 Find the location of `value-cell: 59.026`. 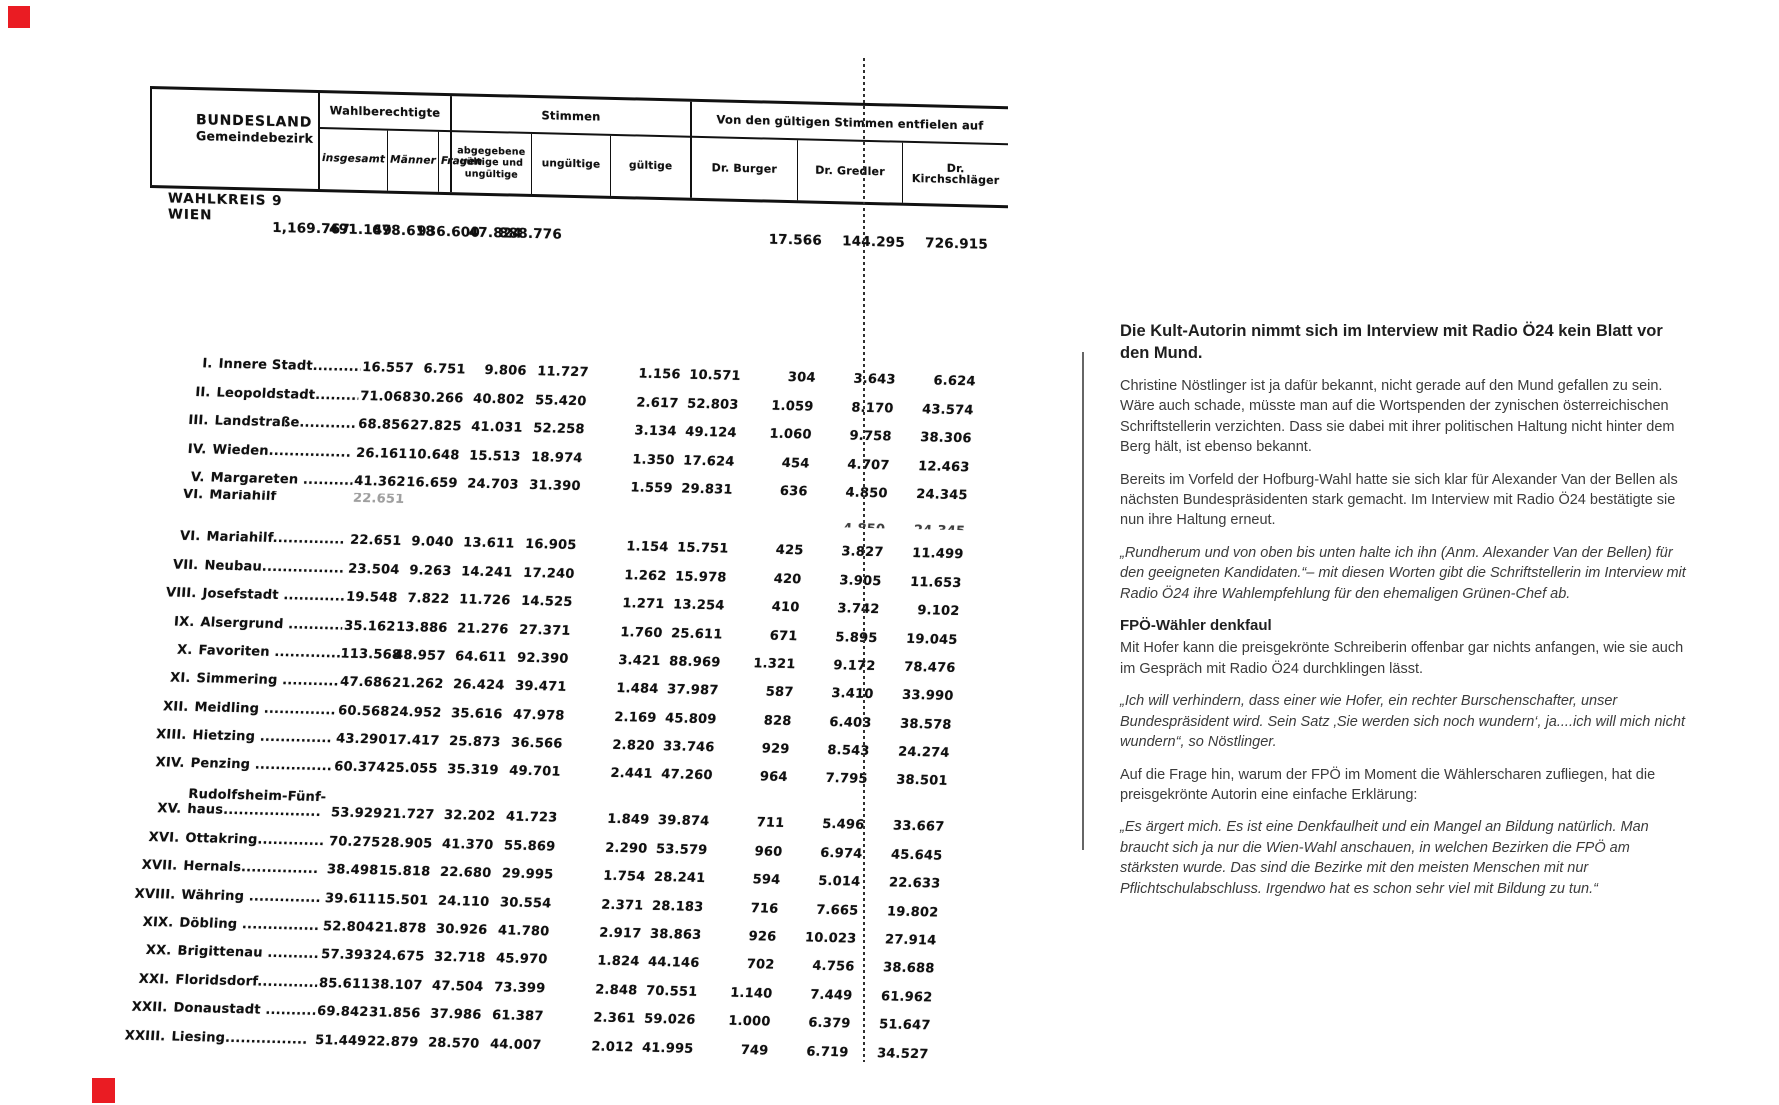

value-cell: 59.026 is located at coordinates (669, 1020).